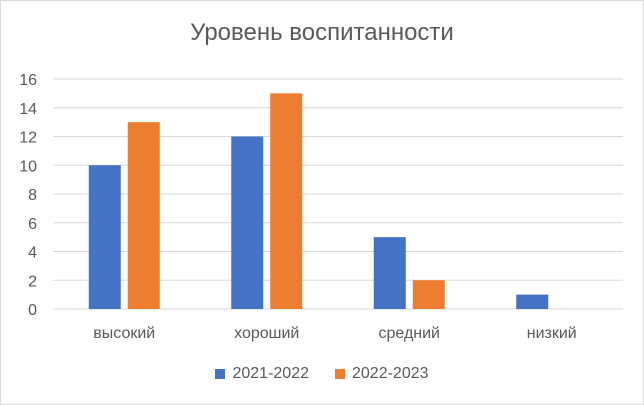 Image resolution: width=644 pixels, height=405 pixels. I want to click on legend-label: 2022-2023, so click(390, 373).